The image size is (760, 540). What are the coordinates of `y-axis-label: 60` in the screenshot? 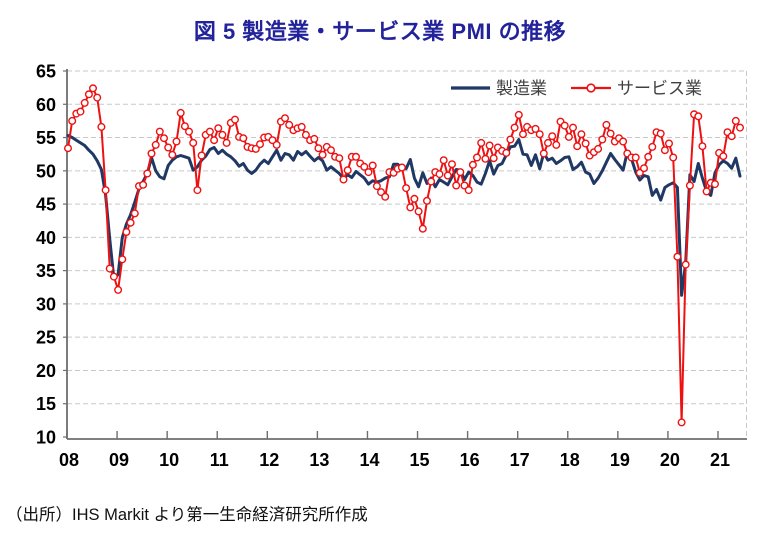 It's located at (46, 105).